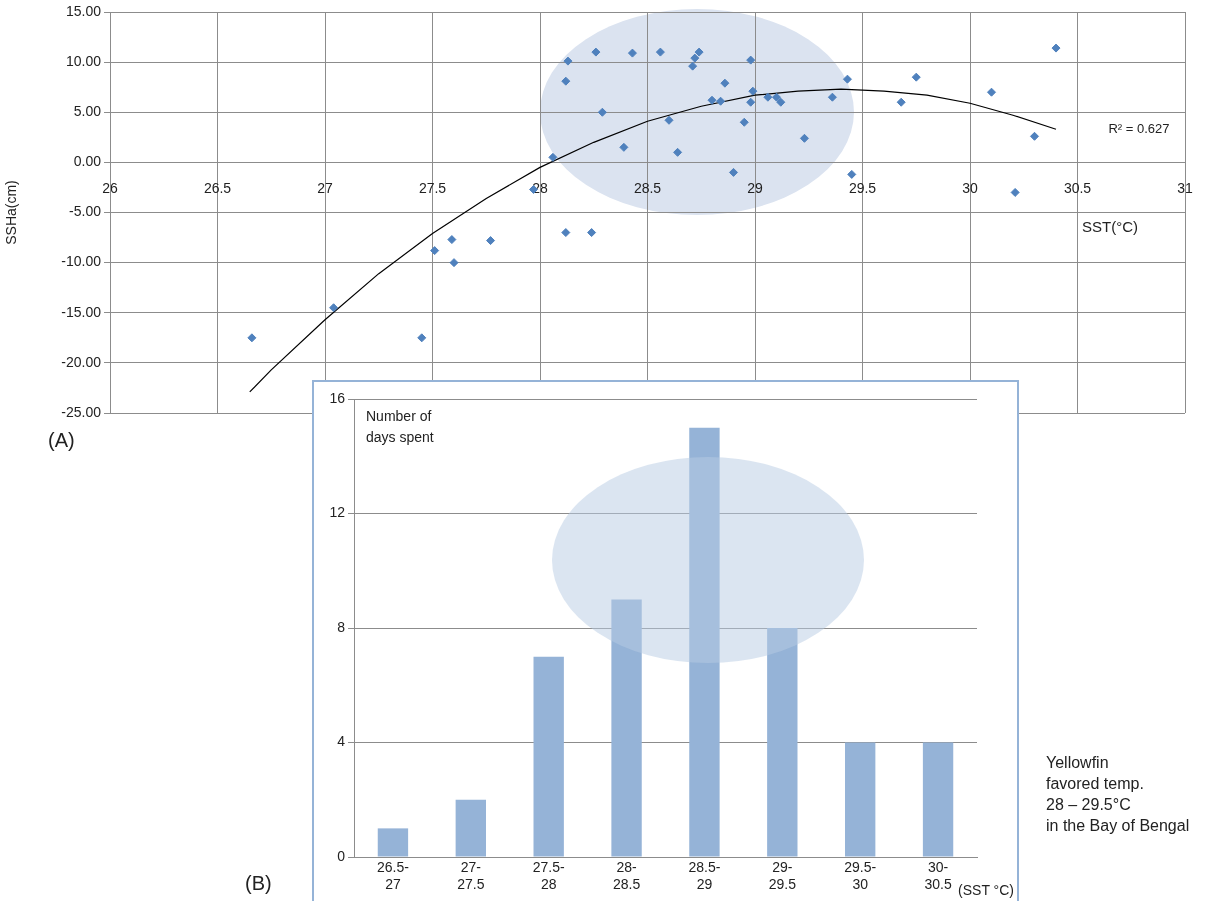 This screenshot has height=901, width=1222. I want to click on x-tick-label: 27.5-28, so click(548, 876).